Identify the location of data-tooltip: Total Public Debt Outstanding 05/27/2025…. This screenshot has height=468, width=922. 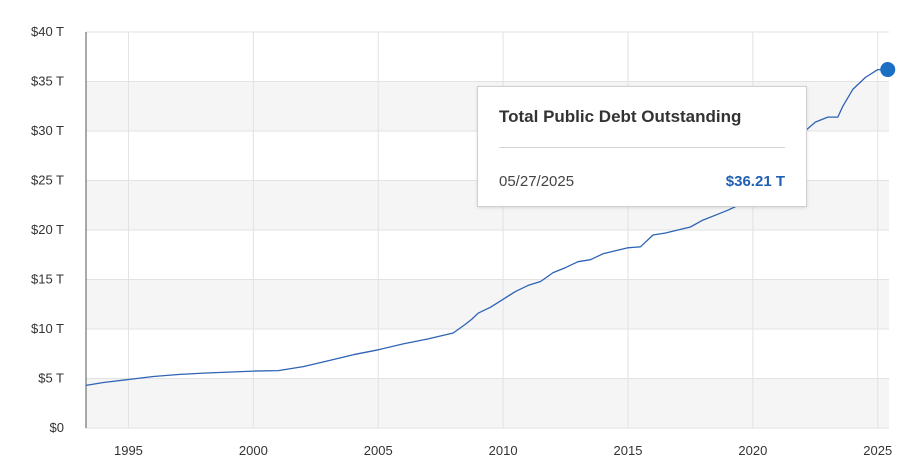
(642, 146).